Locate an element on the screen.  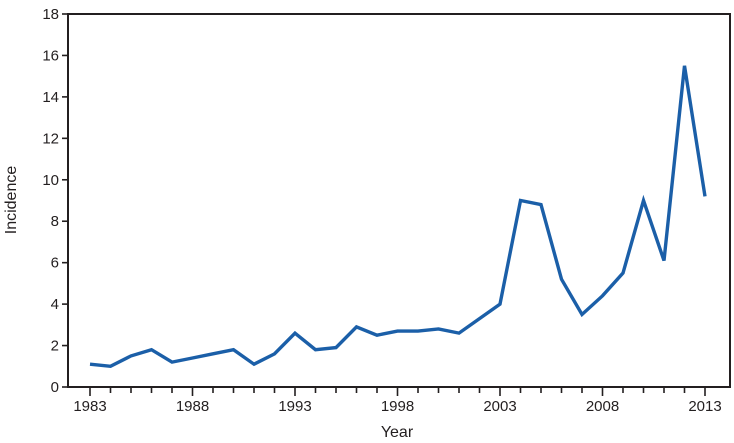
y-axis-tick-label: 4 is located at coordinates (55, 304).